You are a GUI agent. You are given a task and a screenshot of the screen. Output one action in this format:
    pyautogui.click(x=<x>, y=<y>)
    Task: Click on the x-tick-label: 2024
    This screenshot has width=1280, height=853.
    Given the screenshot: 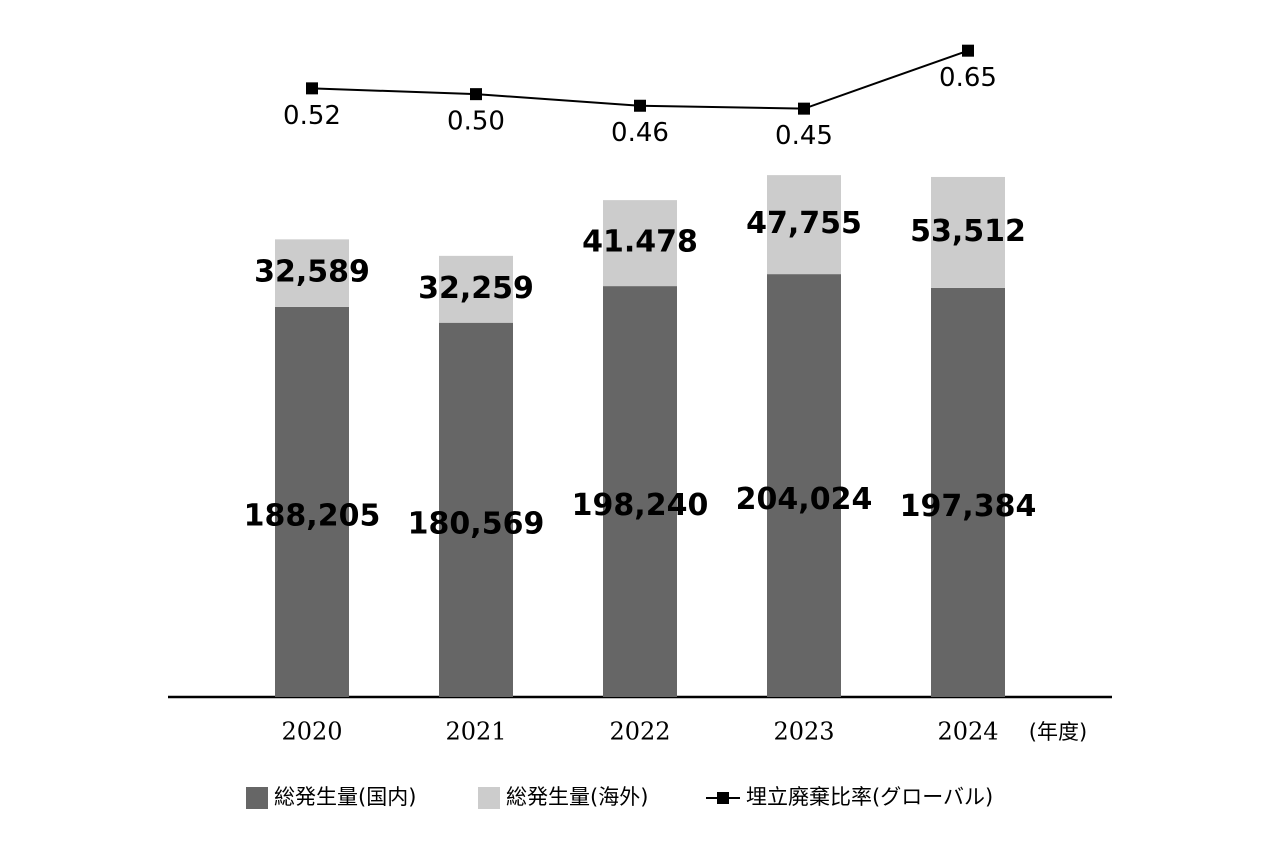 What is the action you would take?
    pyautogui.click(x=967, y=732)
    